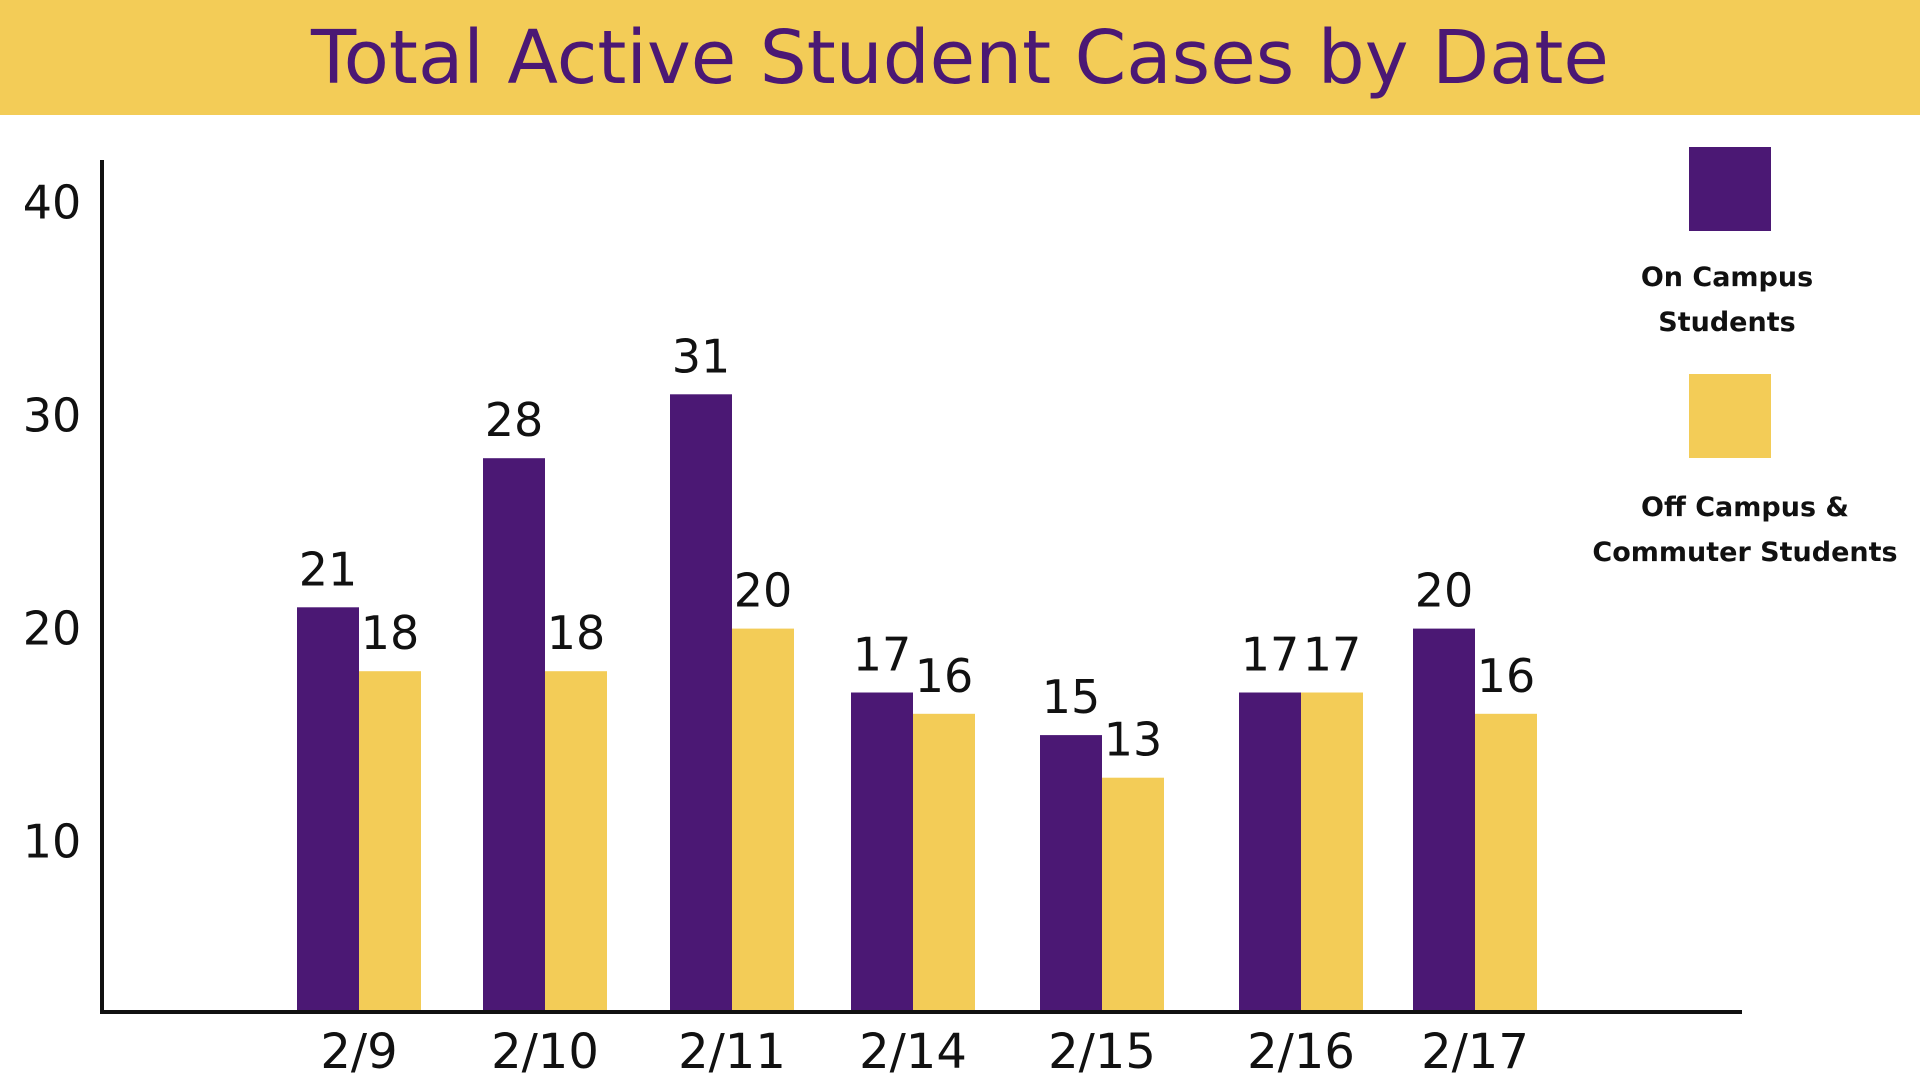  Describe the element at coordinates (1301, 1052) in the screenshot. I see `x-tick-label-2-16: 2/16` at that location.